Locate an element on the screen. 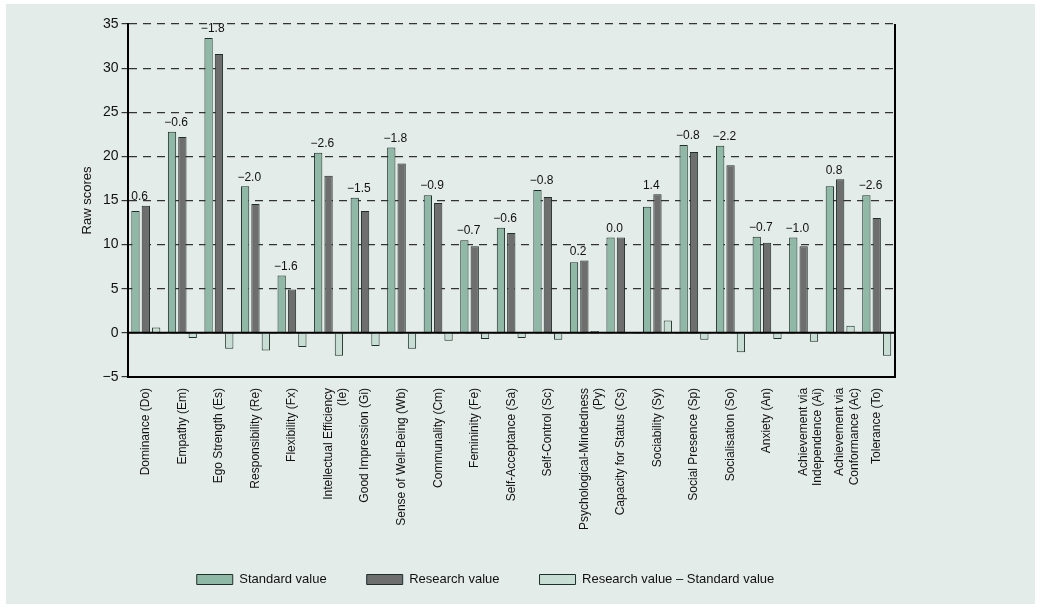 This screenshot has height=609, width=1041. y-tick-label: 10 is located at coordinates (110, 243).